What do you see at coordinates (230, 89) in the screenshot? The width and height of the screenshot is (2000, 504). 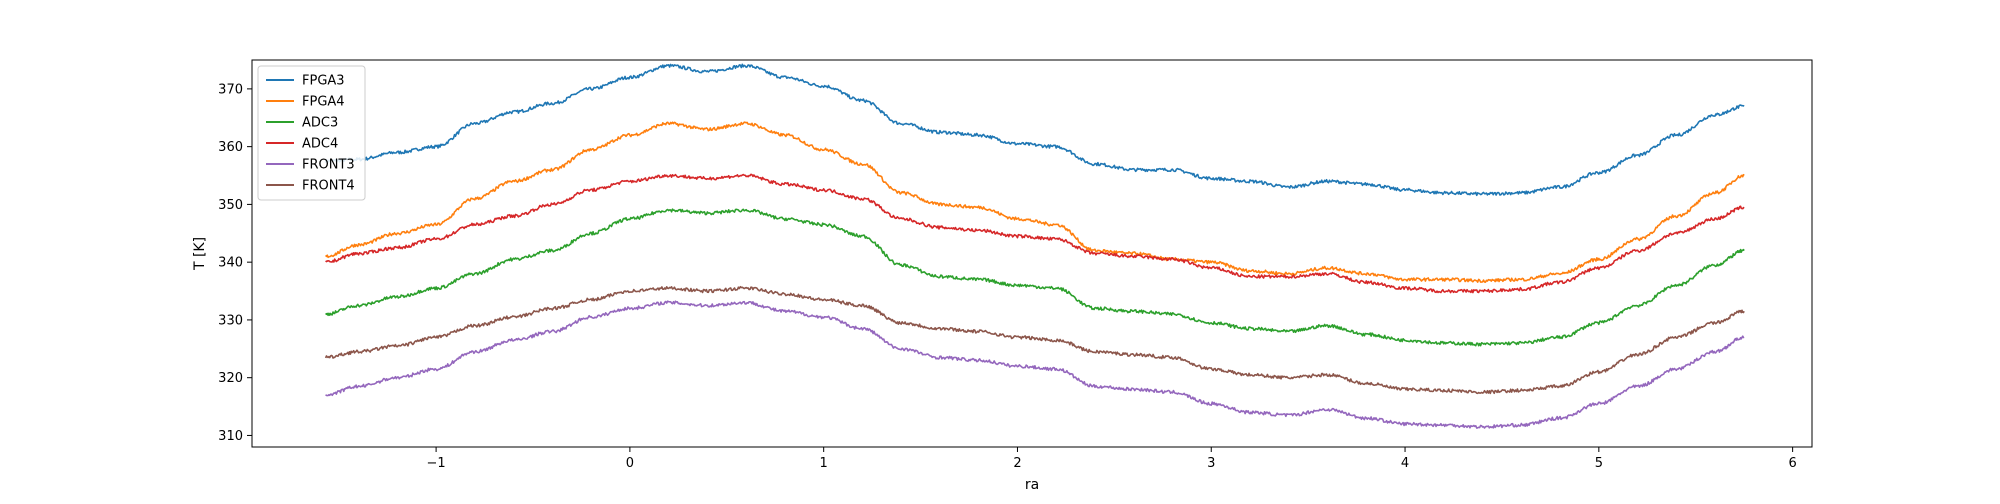 I see `y-tick-label: 370` at bounding box center [230, 89].